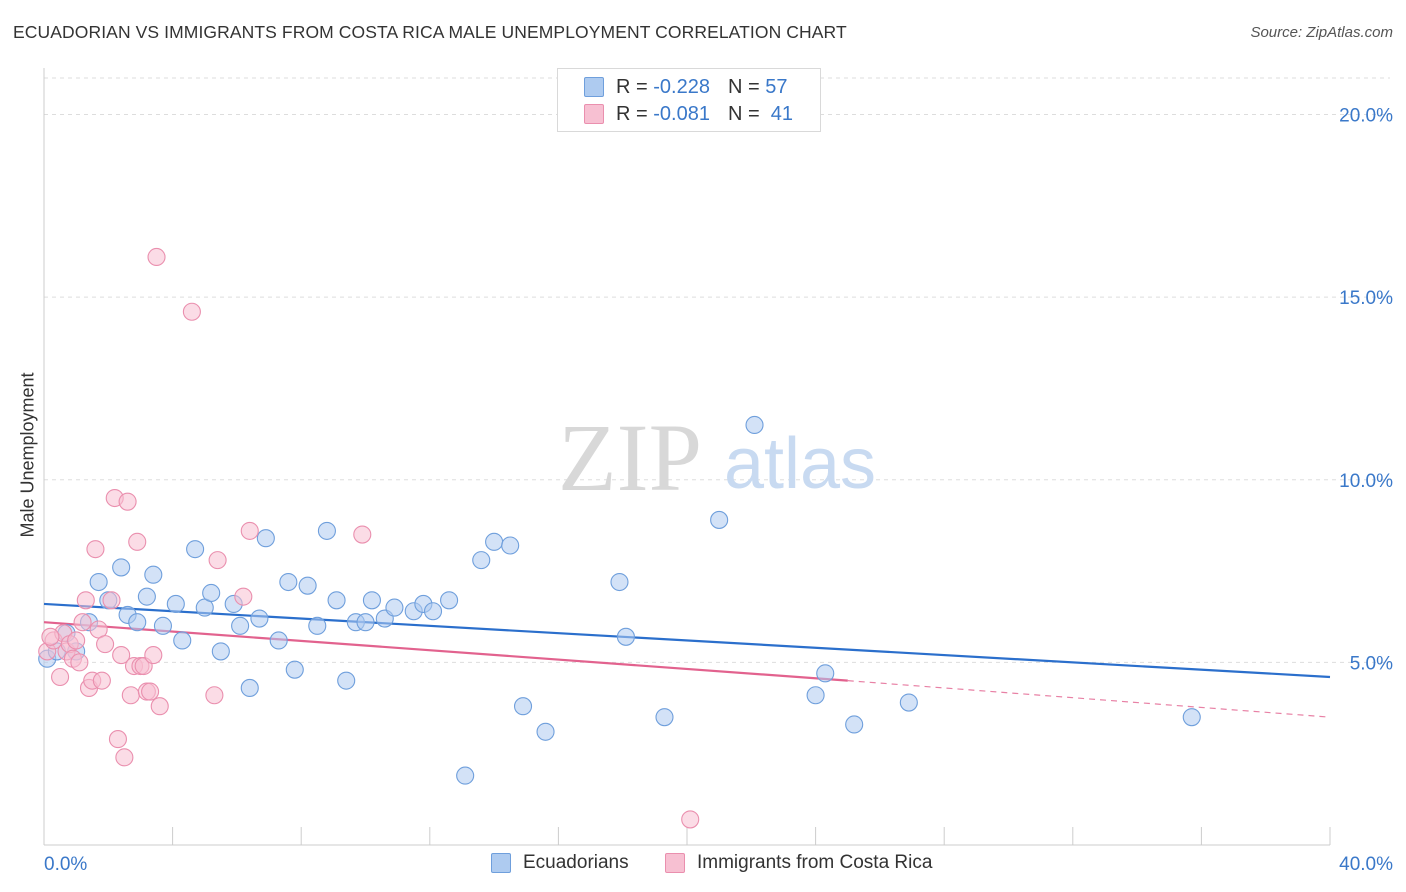  I want to click on legend-row-costa-rica: R = -0.081 N = 41, so click(675, 114).